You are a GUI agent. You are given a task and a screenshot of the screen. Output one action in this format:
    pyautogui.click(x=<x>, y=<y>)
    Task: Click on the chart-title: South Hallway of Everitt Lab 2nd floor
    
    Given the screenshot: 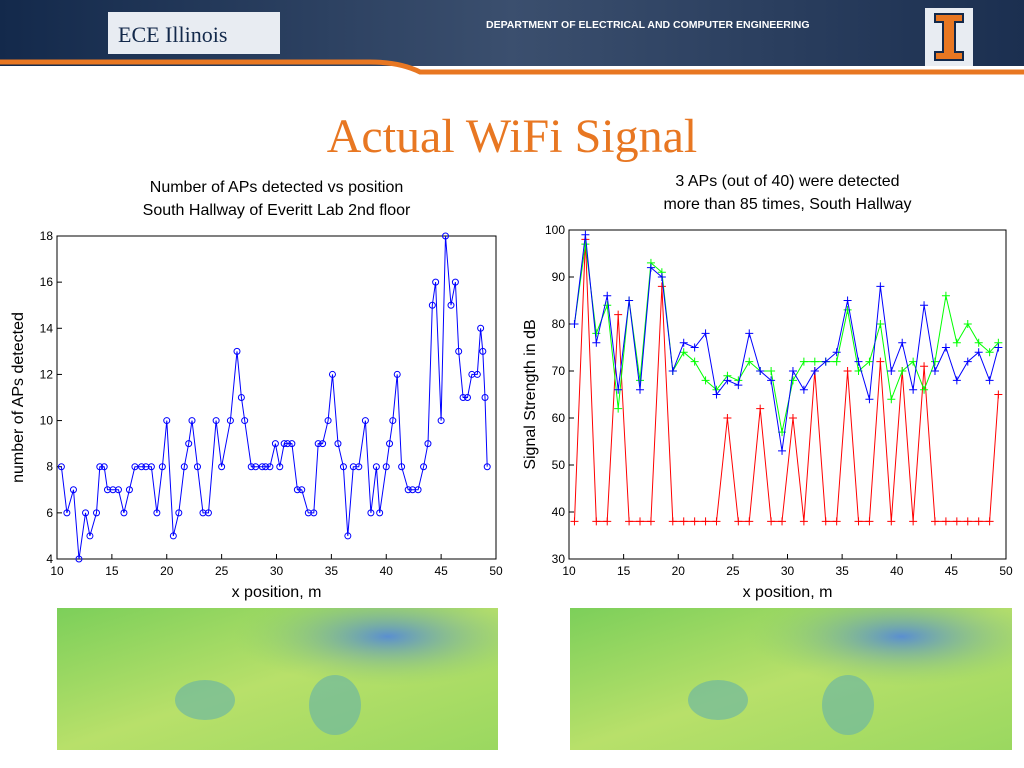 What is the action you would take?
    pyautogui.click(x=277, y=210)
    